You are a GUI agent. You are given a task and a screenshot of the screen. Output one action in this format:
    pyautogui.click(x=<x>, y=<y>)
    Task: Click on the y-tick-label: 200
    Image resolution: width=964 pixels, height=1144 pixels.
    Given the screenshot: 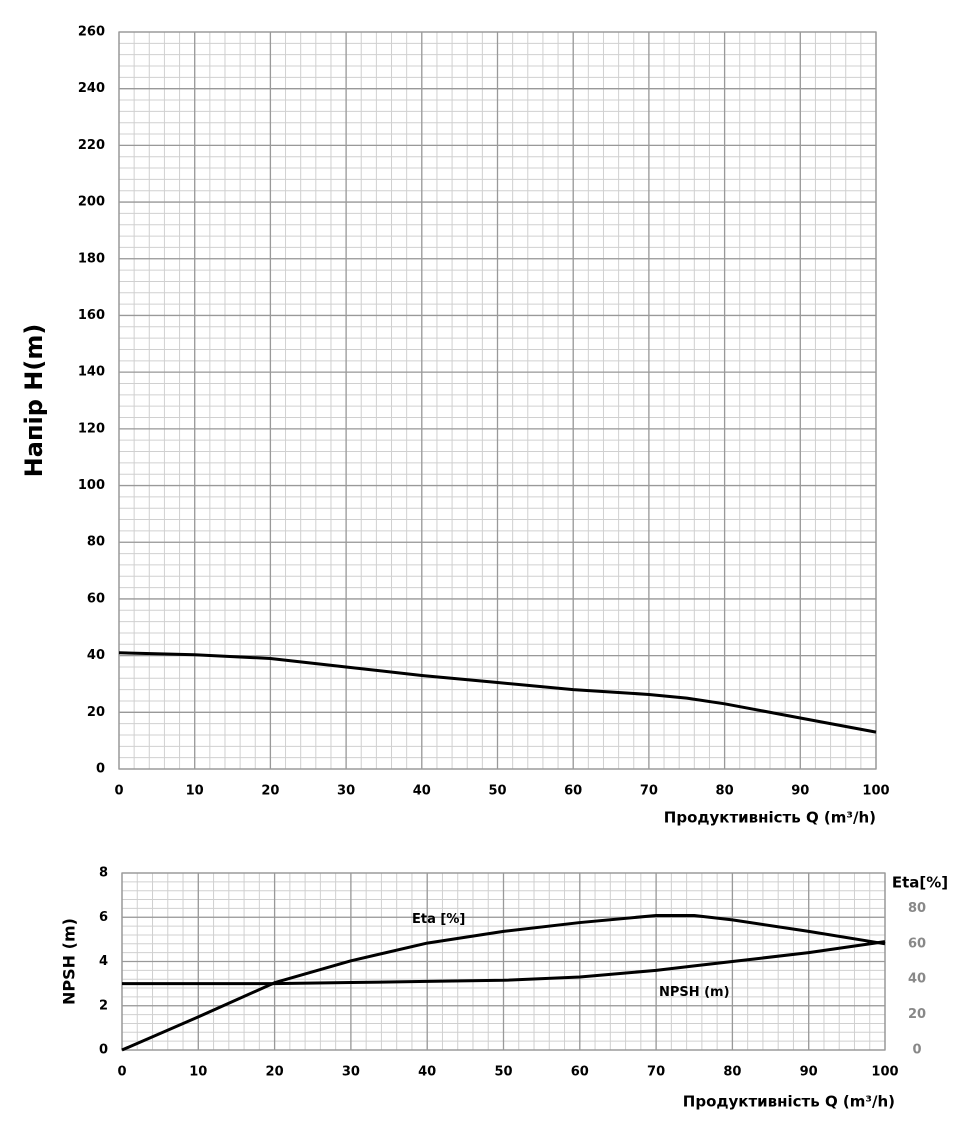 What is the action you would take?
    pyautogui.click(x=91, y=202)
    